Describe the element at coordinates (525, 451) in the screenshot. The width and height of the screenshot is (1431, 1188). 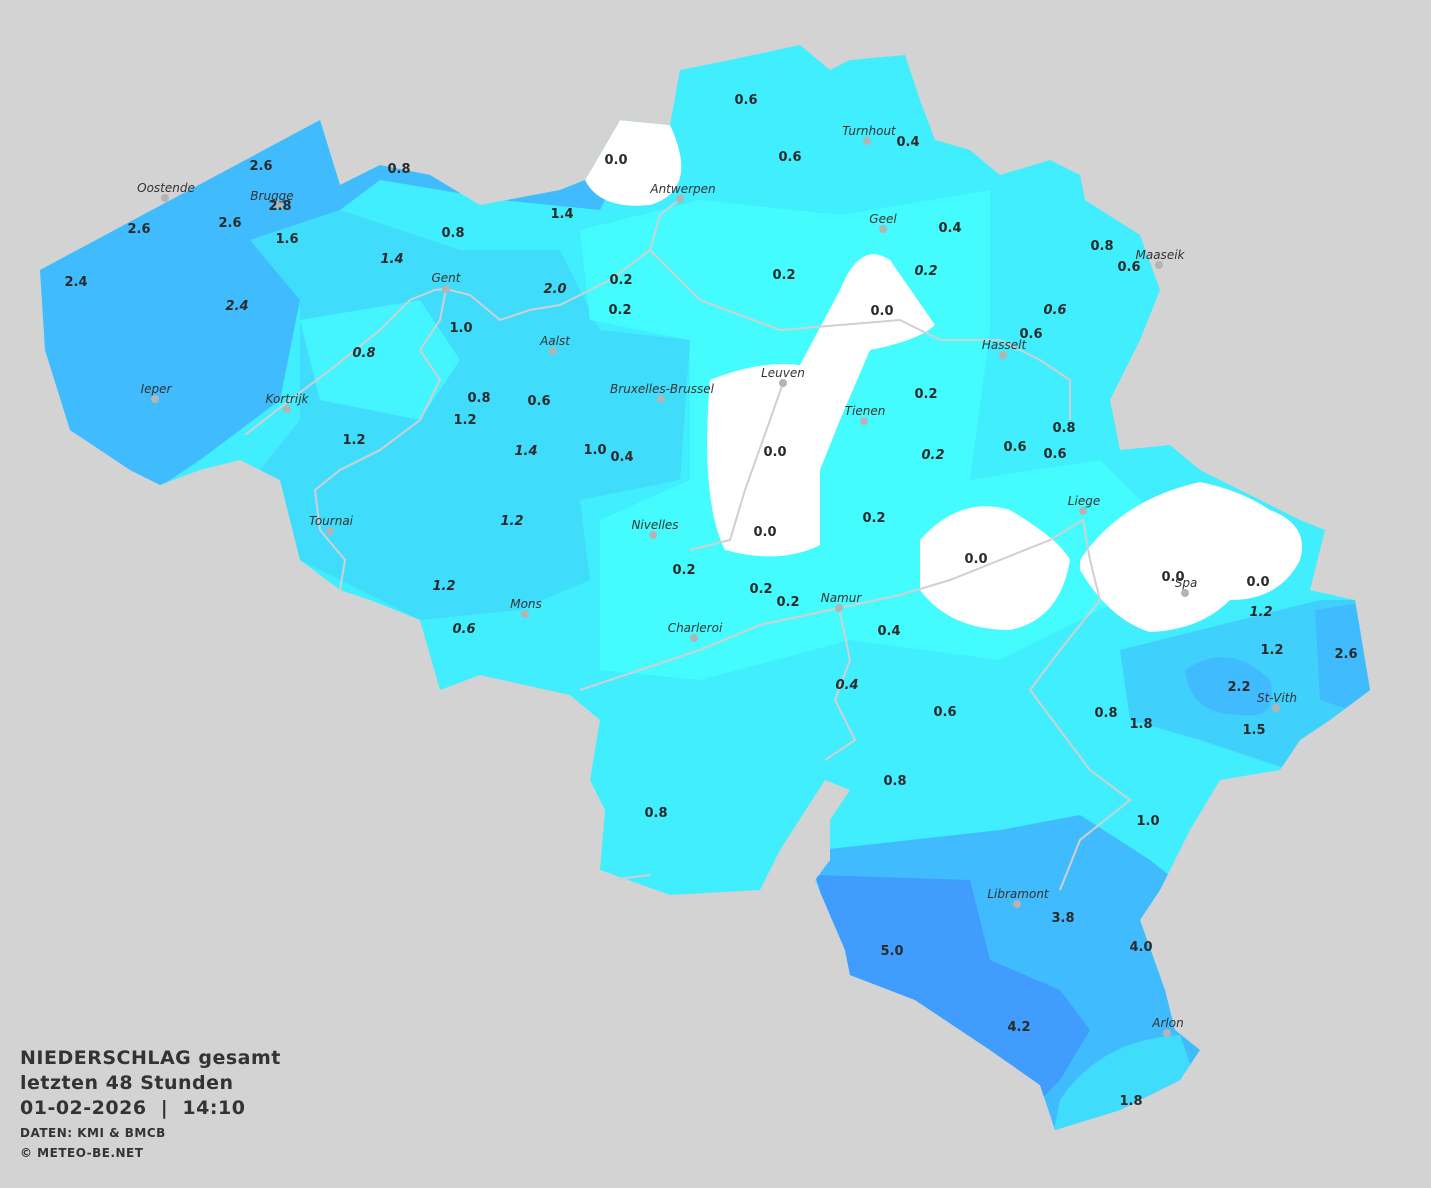
I see `precipitation-value: 1.4` at that location.